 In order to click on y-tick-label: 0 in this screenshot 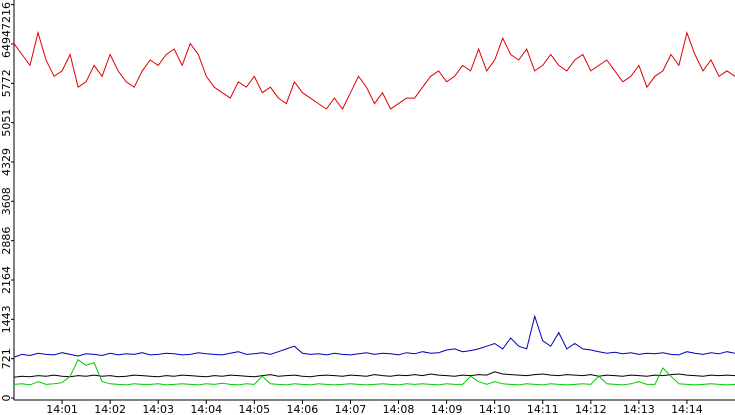, I will do `click(6, 398)`.